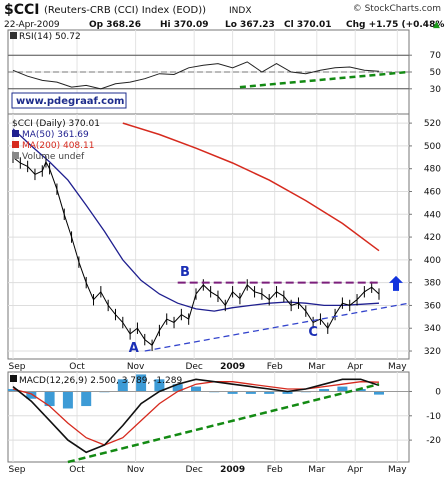 This screenshot has width=445, height=478. I want to click on ma200-legend-swatch, so click(15, 144).